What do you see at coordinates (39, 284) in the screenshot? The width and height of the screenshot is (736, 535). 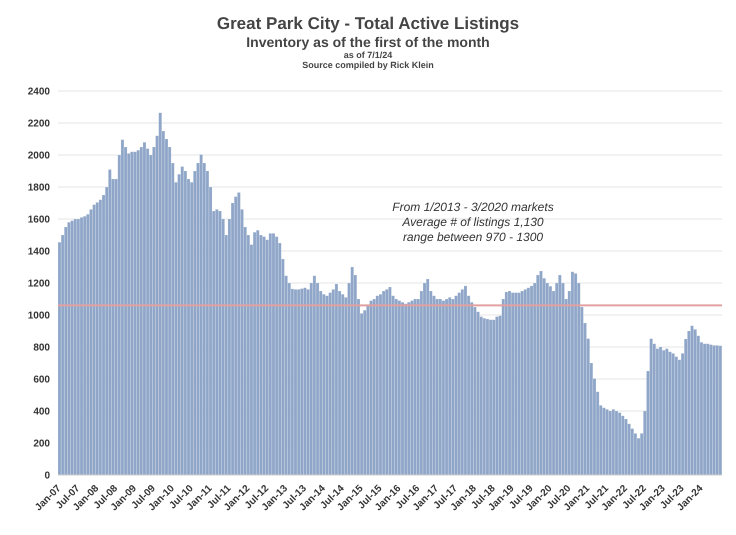 I see `y-tick-label: 1200` at bounding box center [39, 284].